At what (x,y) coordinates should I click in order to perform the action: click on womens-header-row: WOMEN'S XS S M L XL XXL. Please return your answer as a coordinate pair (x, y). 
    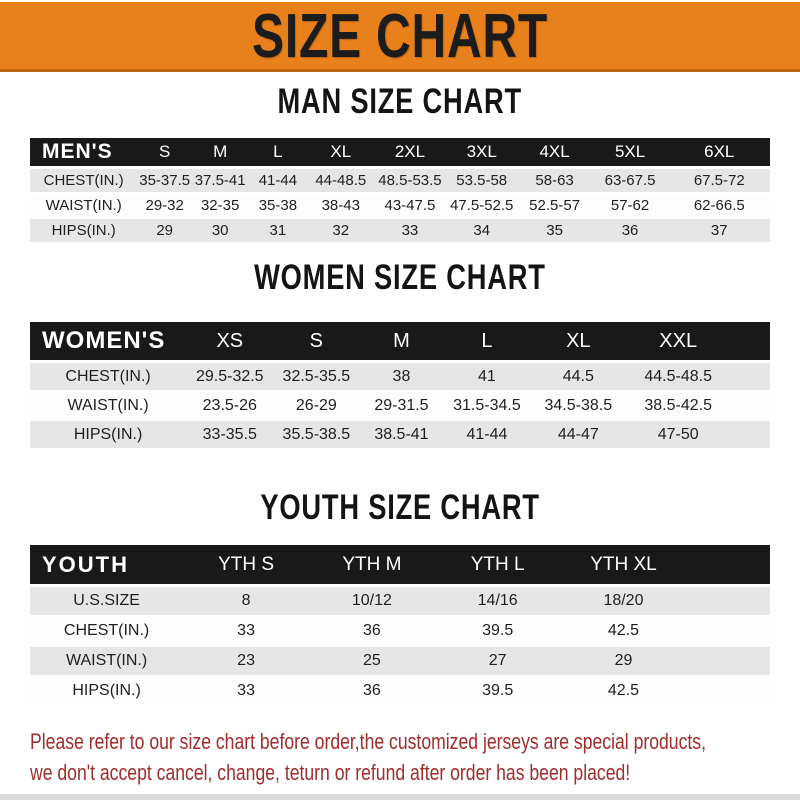
    Looking at the image, I should click on (400, 342).